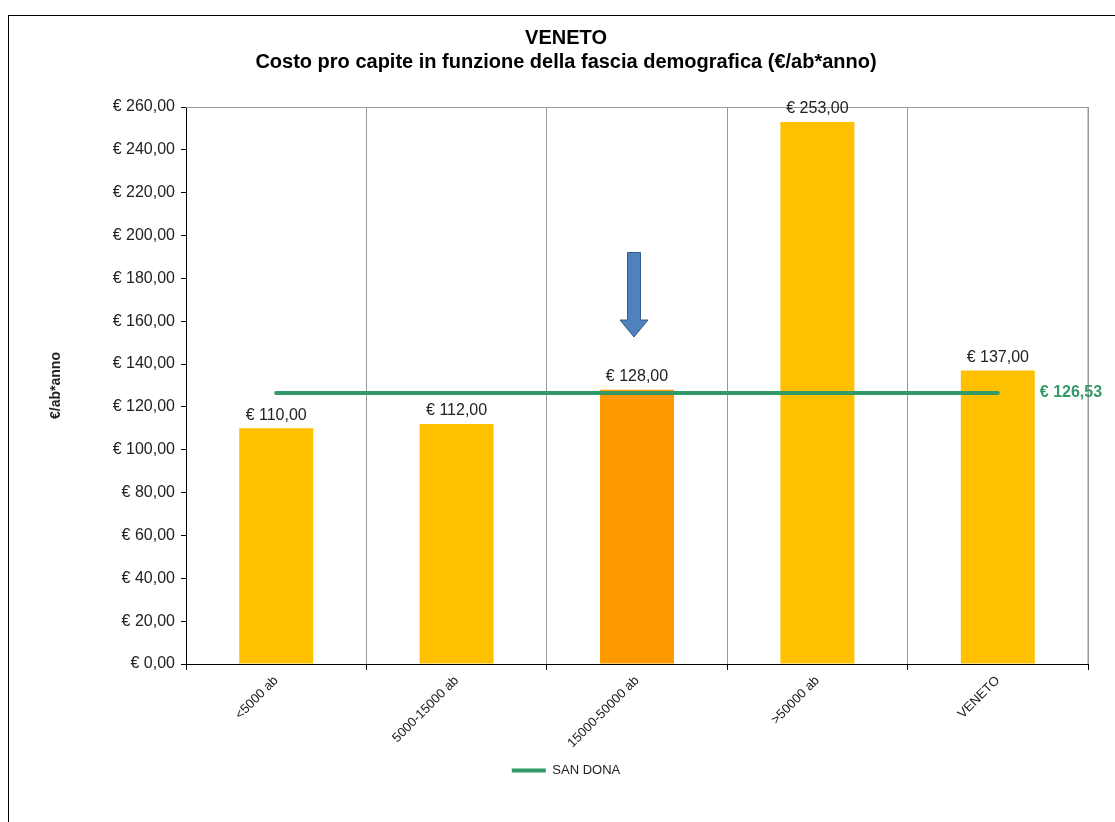 This screenshot has width=1115, height=822. What do you see at coordinates (144, 192) in the screenshot?
I see `y-tick-label: € 220,00` at bounding box center [144, 192].